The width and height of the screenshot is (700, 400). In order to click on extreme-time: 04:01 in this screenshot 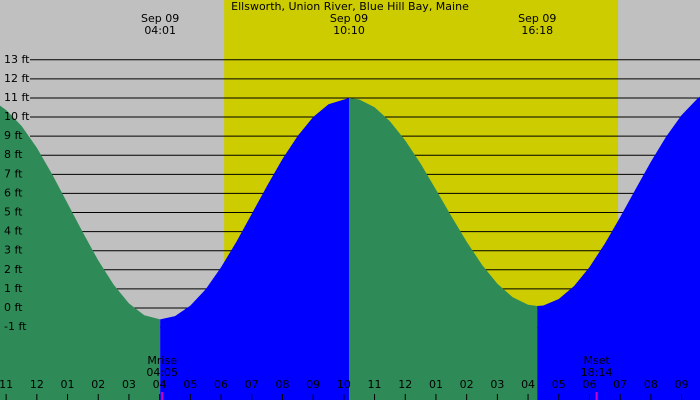, I will do `click(160, 30)`.